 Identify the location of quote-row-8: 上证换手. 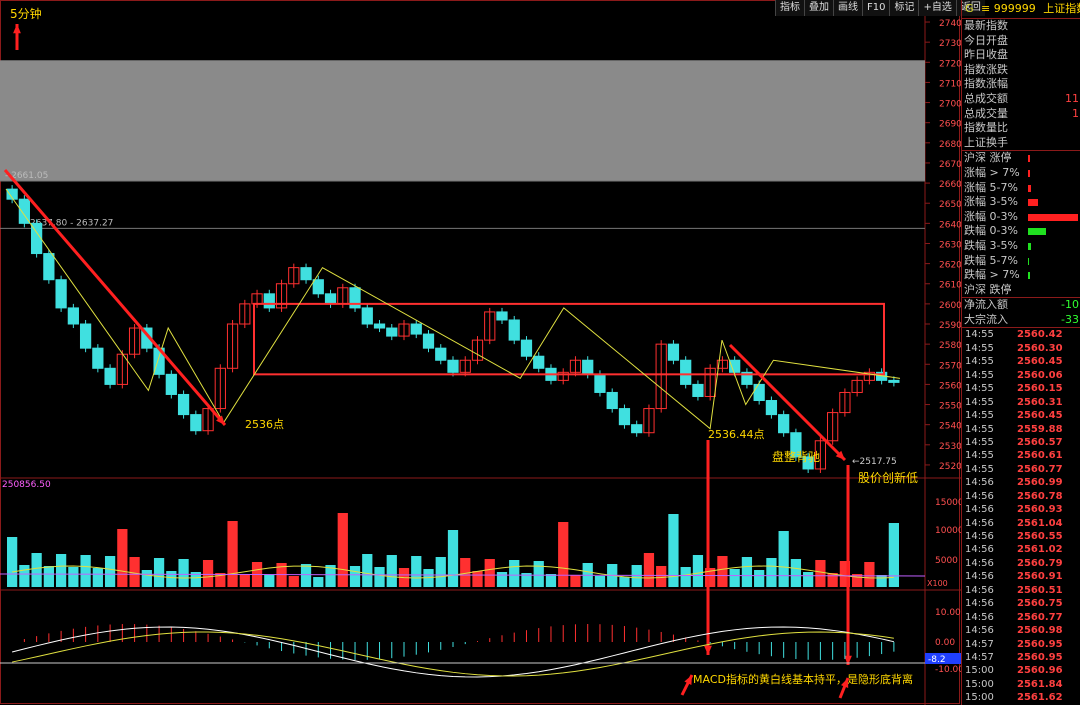
(1021, 143).